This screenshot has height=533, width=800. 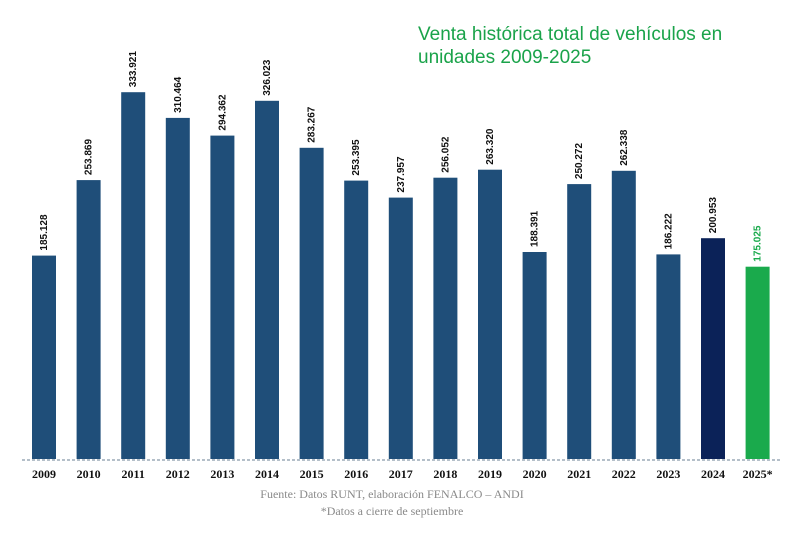 What do you see at coordinates (392, 511) in the screenshot?
I see `footnote: *Datos a cierre de septiembre` at bounding box center [392, 511].